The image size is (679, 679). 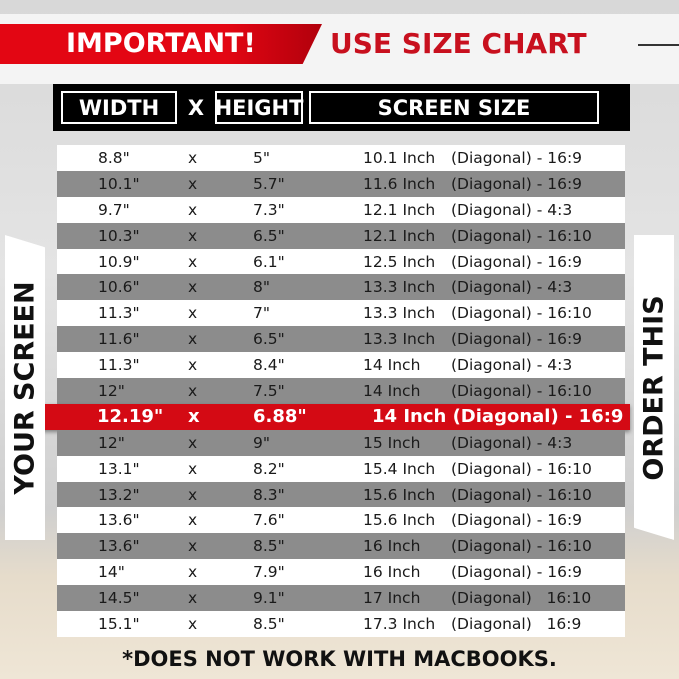 I want to click on your-screen-label: YOUR SCREEN, so click(x=25, y=387).